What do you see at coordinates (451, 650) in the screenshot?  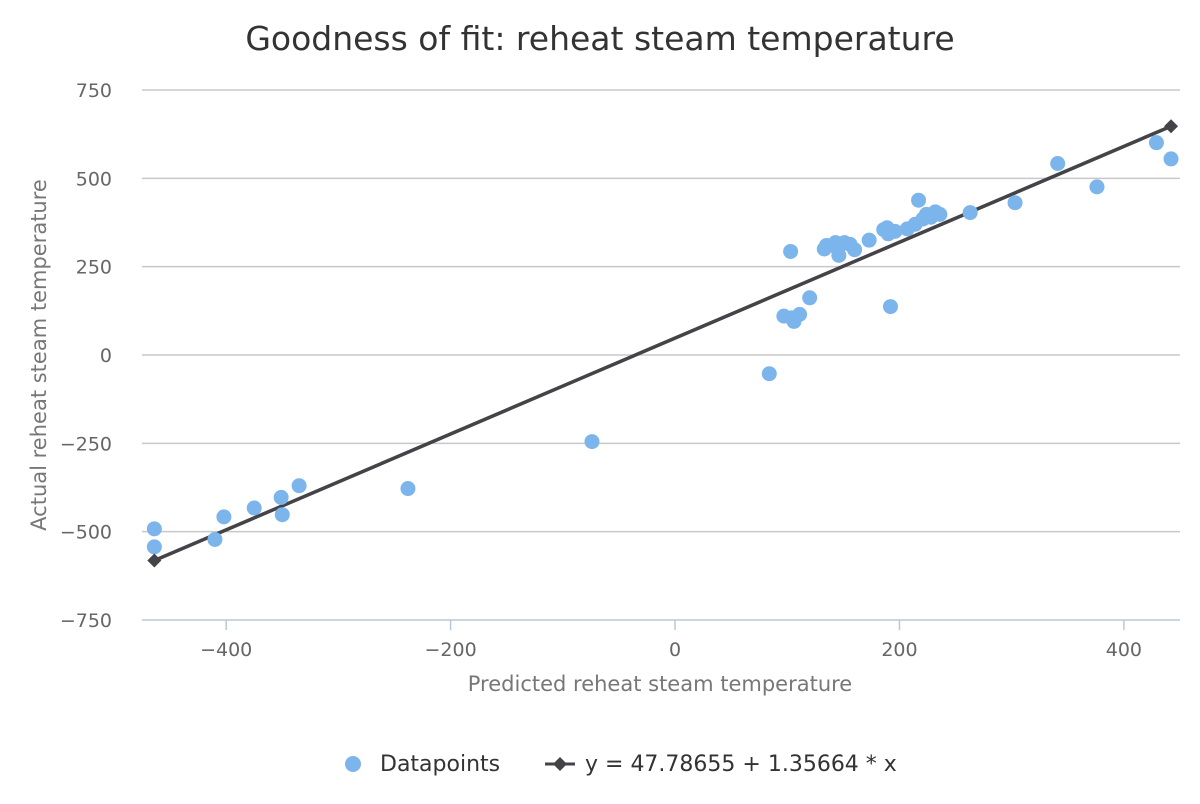 I see `x-tick-label: −200` at bounding box center [451, 650].